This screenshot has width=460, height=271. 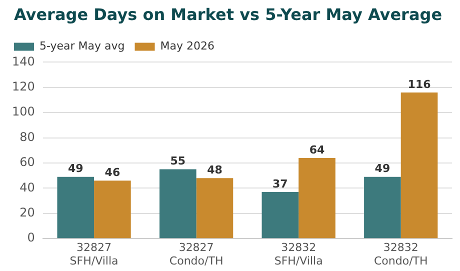 What do you see at coordinates (228, 14) in the screenshot?
I see `chart-title: Average Days on Market vs 5-Year May Average` at bounding box center [228, 14].